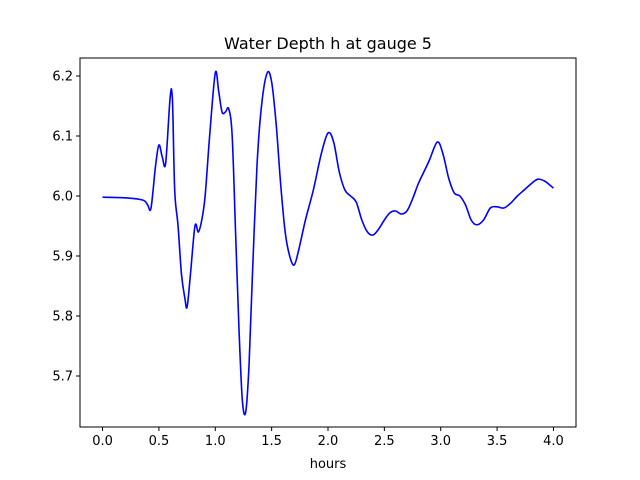 This screenshot has height=480, width=640. I want to click on y-tick-label: 5.8, so click(62, 317).